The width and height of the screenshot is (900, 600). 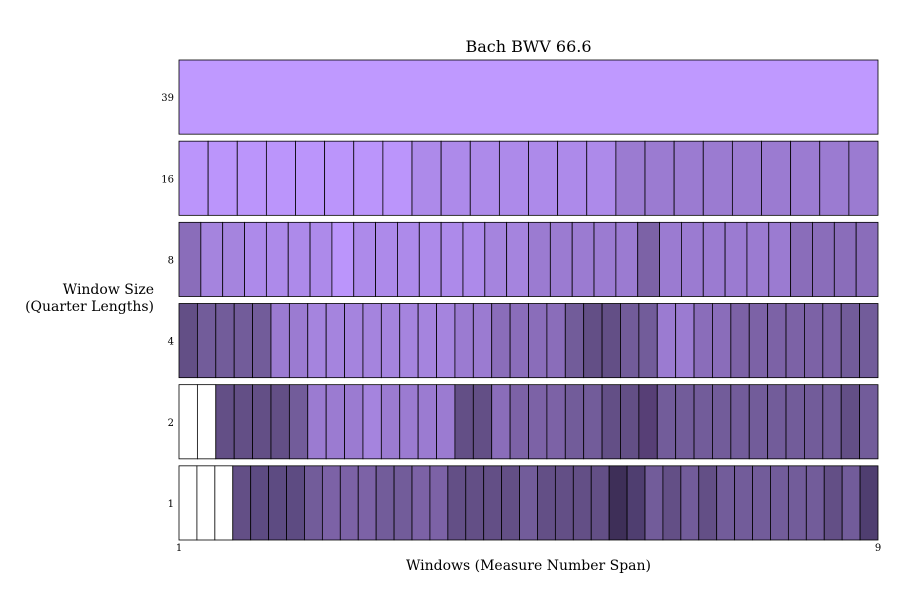 I want to click on y-tick-label: 8, so click(x=171, y=260).